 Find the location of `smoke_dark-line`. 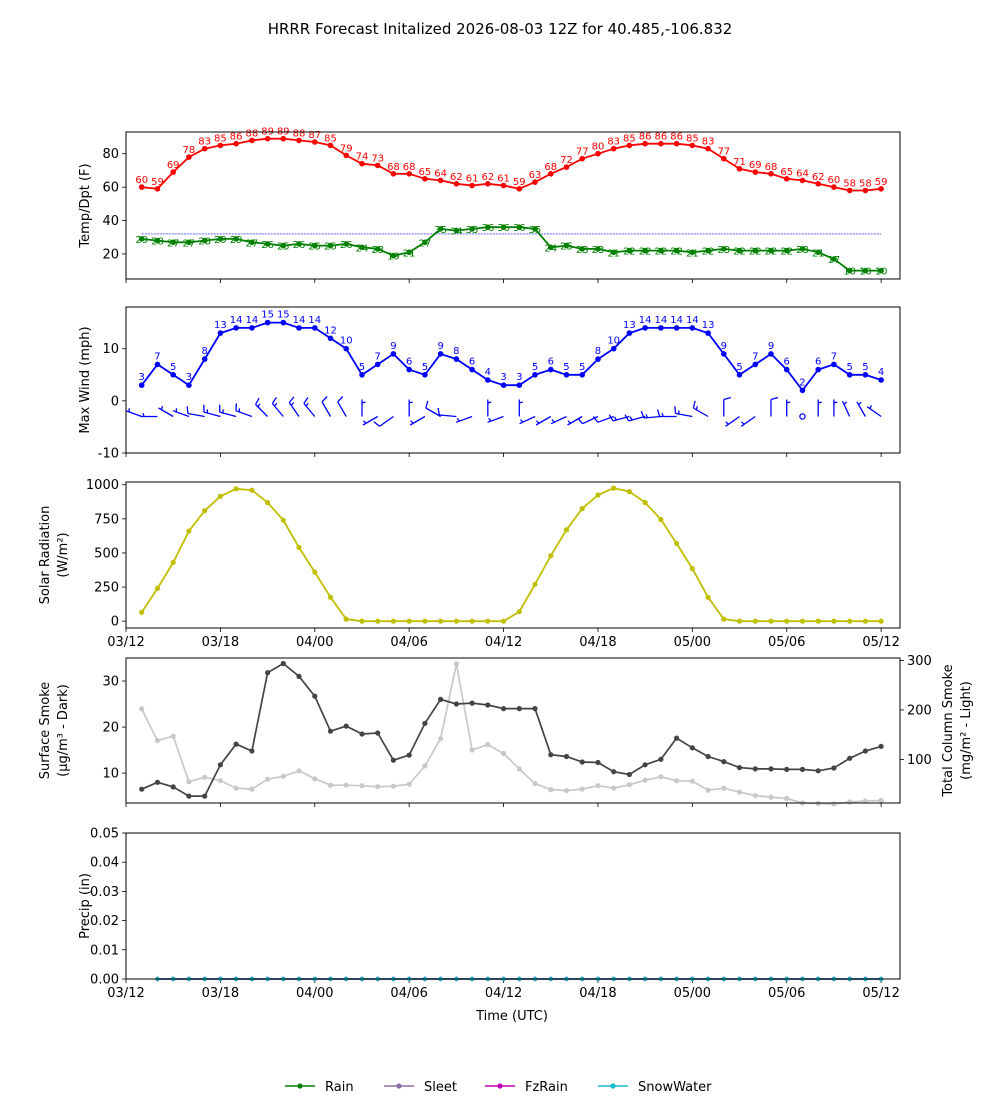

smoke_dark-line is located at coordinates (511, 729).